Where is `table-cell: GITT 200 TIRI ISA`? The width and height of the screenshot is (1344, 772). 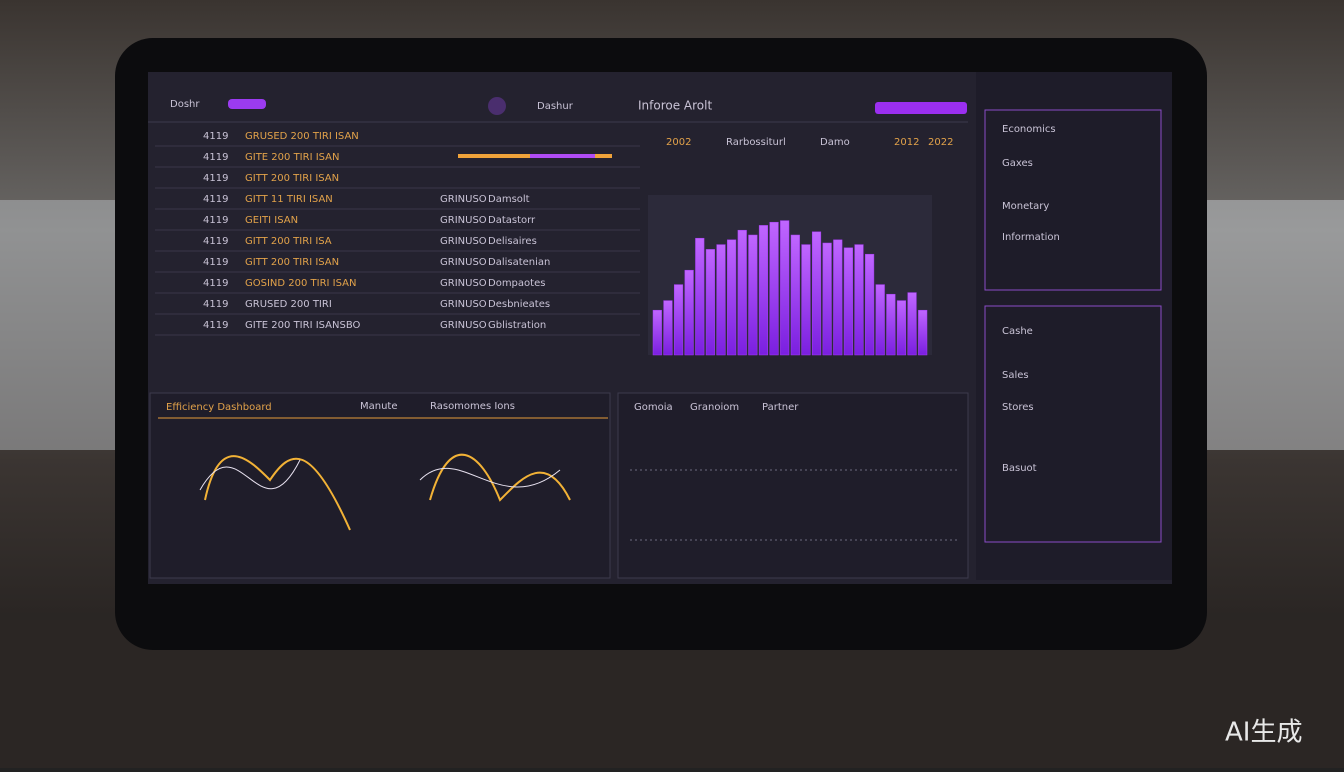 table-cell: GITT 200 TIRI ISA is located at coordinates (288, 241).